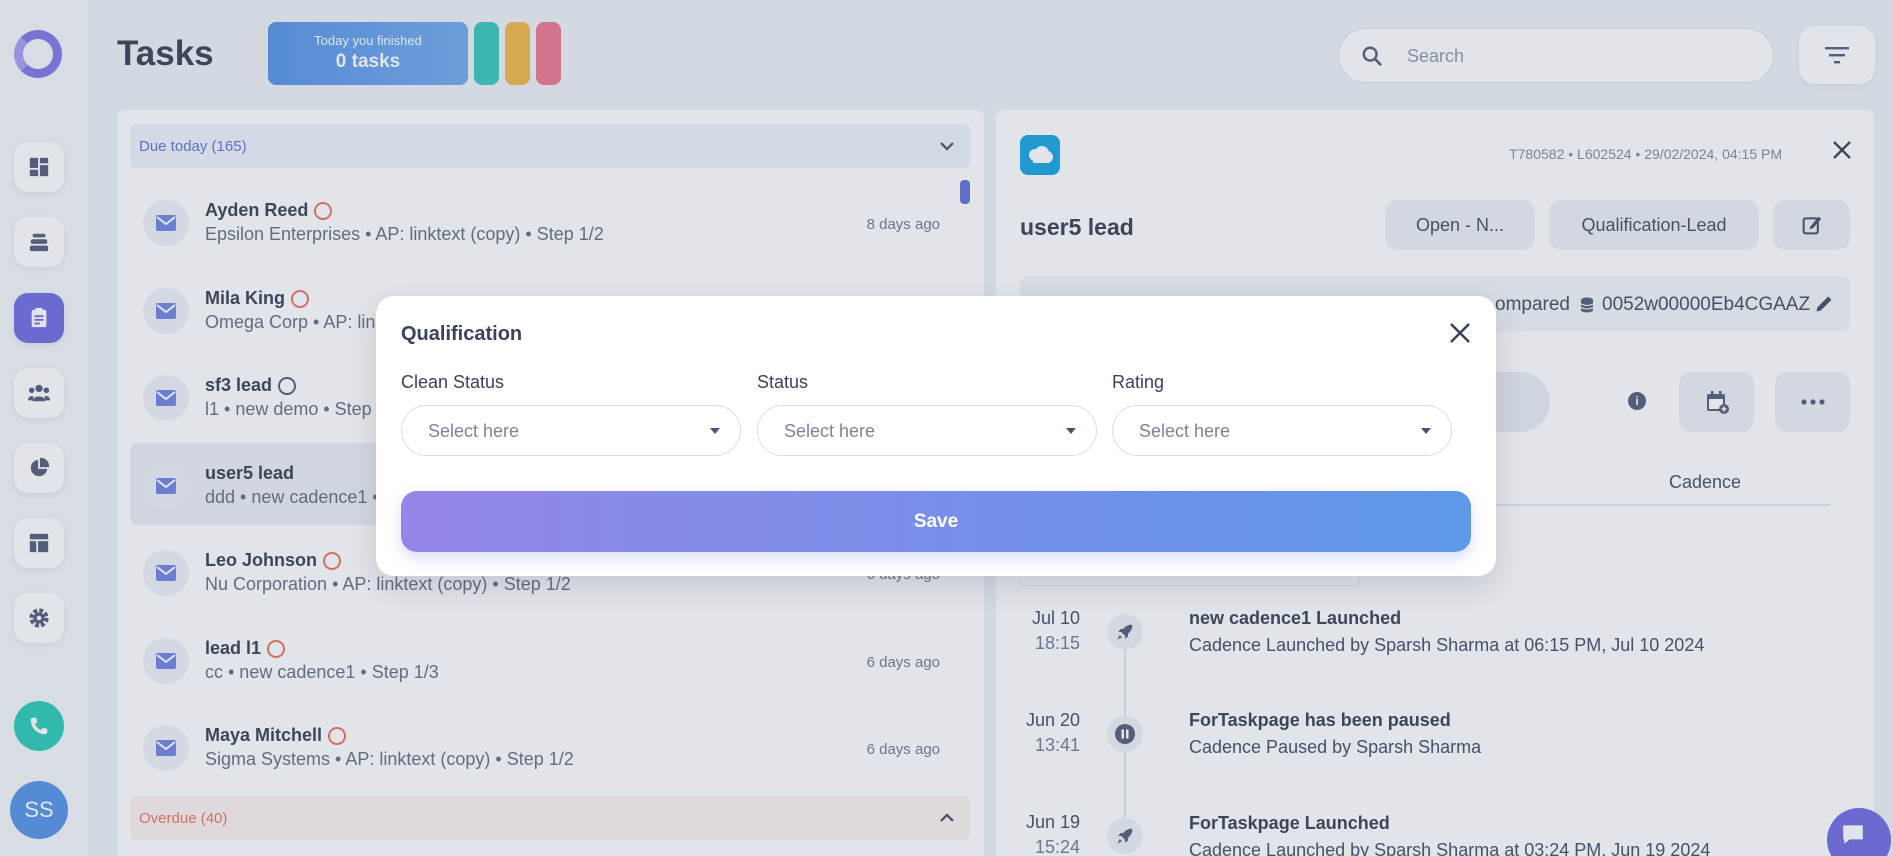 The width and height of the screenshot is (1893, 856). I want to click on finished-count: 0 tasks, so click(368, 61).